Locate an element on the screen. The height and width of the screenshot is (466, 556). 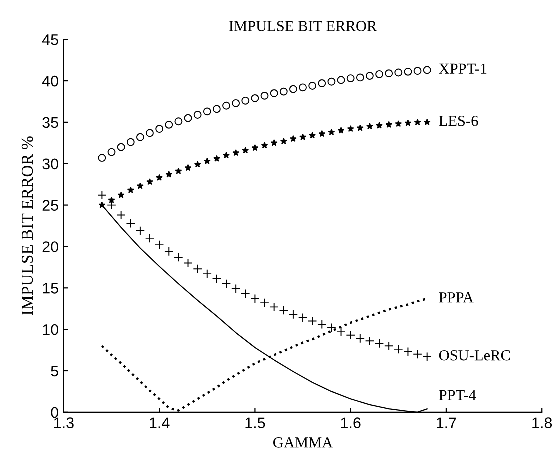
y-tick-label: 30 is located at coordinates (50, 164).